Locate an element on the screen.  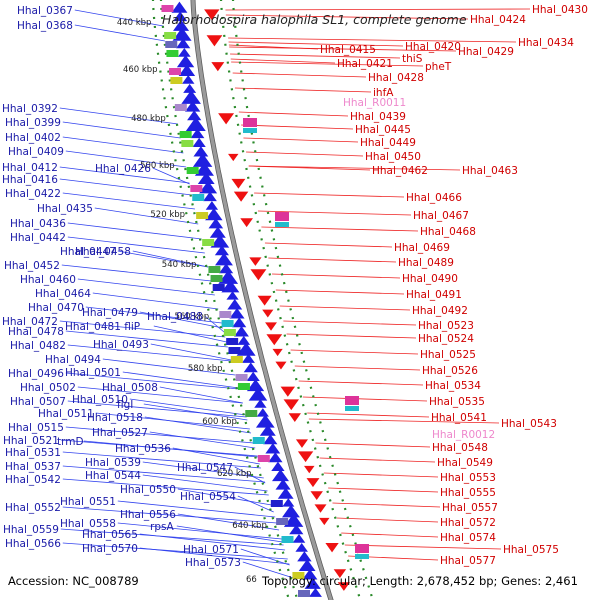
kbp-tick-label: 520 kbp is located at coordinates (167, 215).